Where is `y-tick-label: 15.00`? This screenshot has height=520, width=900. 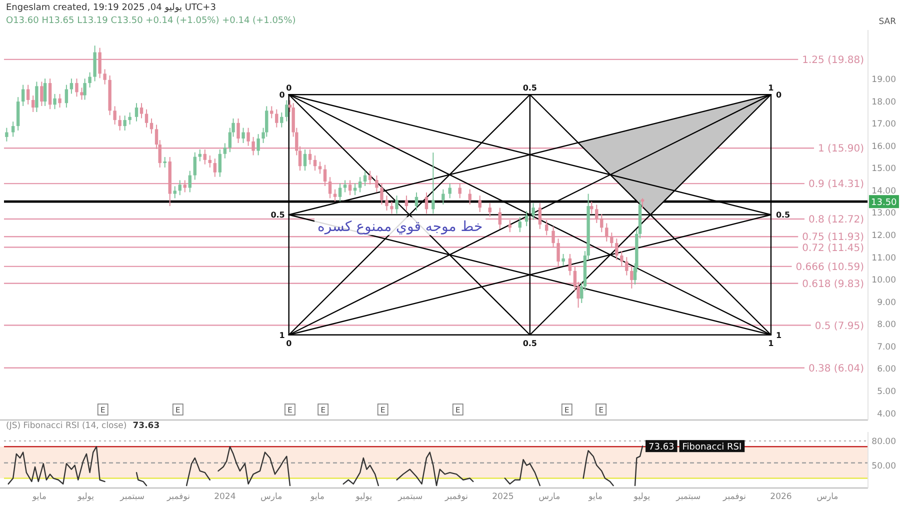 y-tick-label: 15.00 is located at coordinates (884, 169).